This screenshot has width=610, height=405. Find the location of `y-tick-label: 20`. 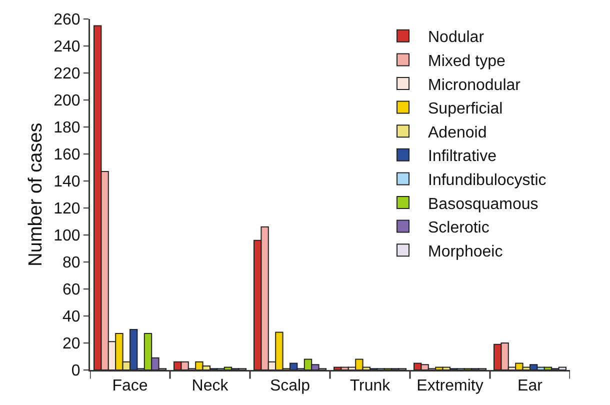

y-tick-label: 20 is located at coordinates (71, 344).